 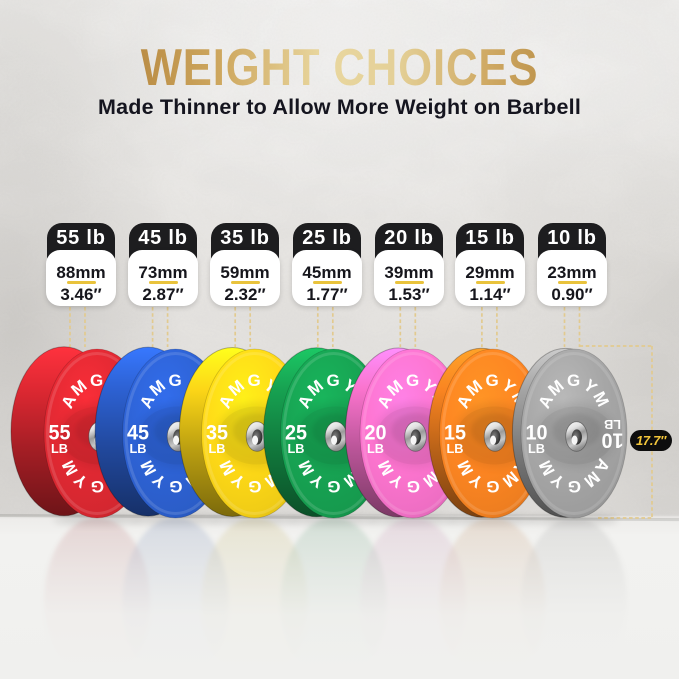 I want to click on svg-text: 25, so click(x=296, y=433).